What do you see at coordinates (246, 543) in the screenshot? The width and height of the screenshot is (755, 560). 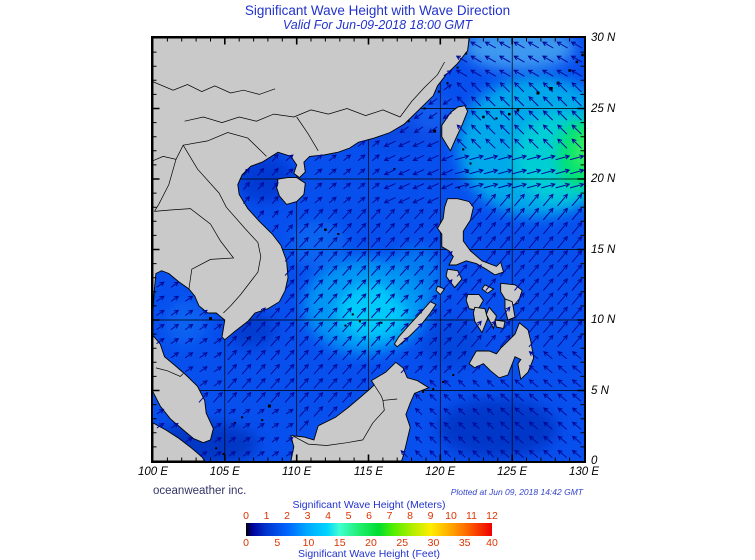 I see `feet-tick: 0` at bounding box center [246, 543].